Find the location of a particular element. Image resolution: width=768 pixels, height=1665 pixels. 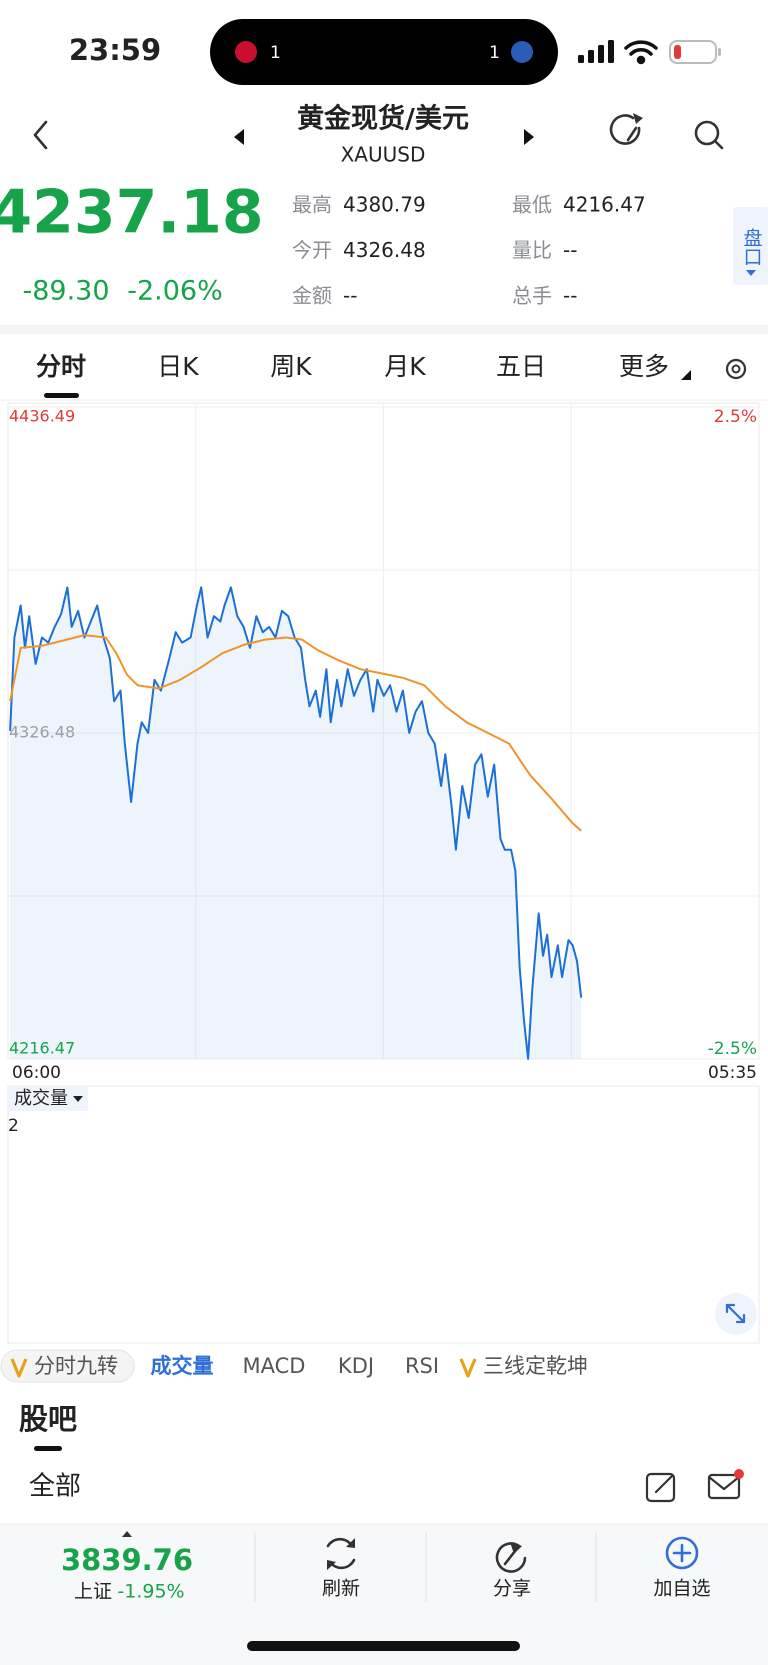

volume-label-bg is located at coordinates (48, 1099).